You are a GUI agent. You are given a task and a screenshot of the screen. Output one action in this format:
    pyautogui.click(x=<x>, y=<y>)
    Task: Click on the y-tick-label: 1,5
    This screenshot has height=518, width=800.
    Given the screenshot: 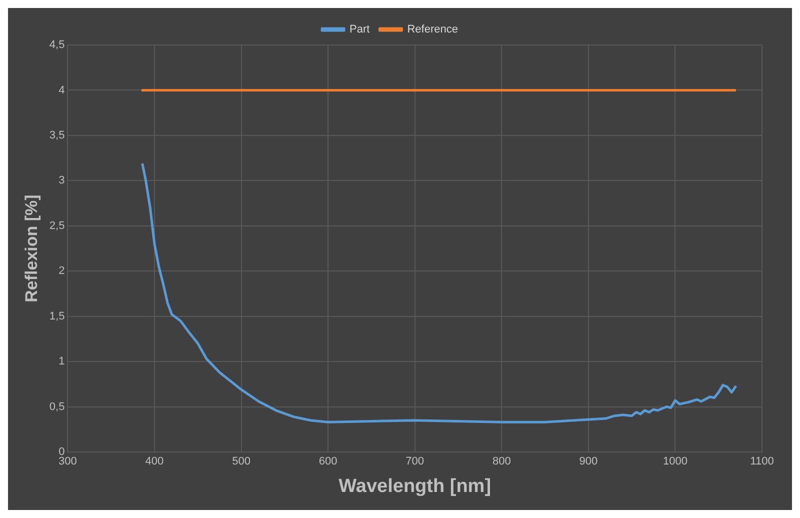 What is the action you would take?
    pyautogui.click(x=57, y=316)
    